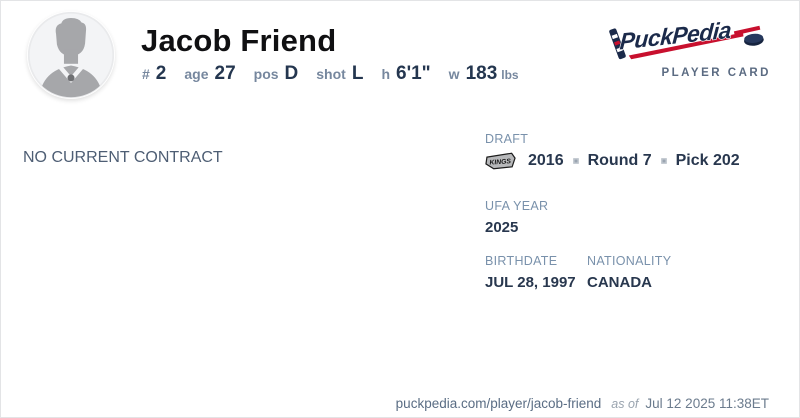 The height and width of the screenshot is (418, 800). What do you see at coordinates (276, 73) in the screenshot?
I see `stat-position: pos D` at bounding box center [276, 73].